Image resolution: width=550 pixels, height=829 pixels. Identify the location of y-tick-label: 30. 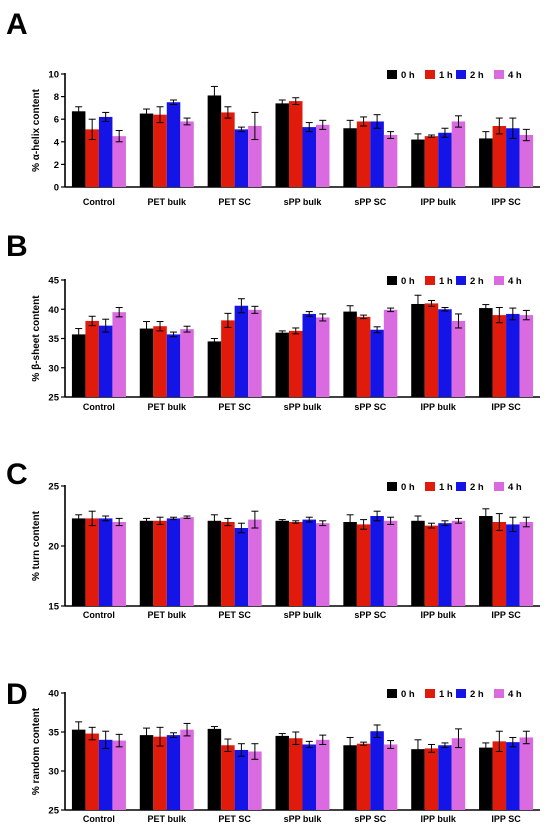
(53, 368).